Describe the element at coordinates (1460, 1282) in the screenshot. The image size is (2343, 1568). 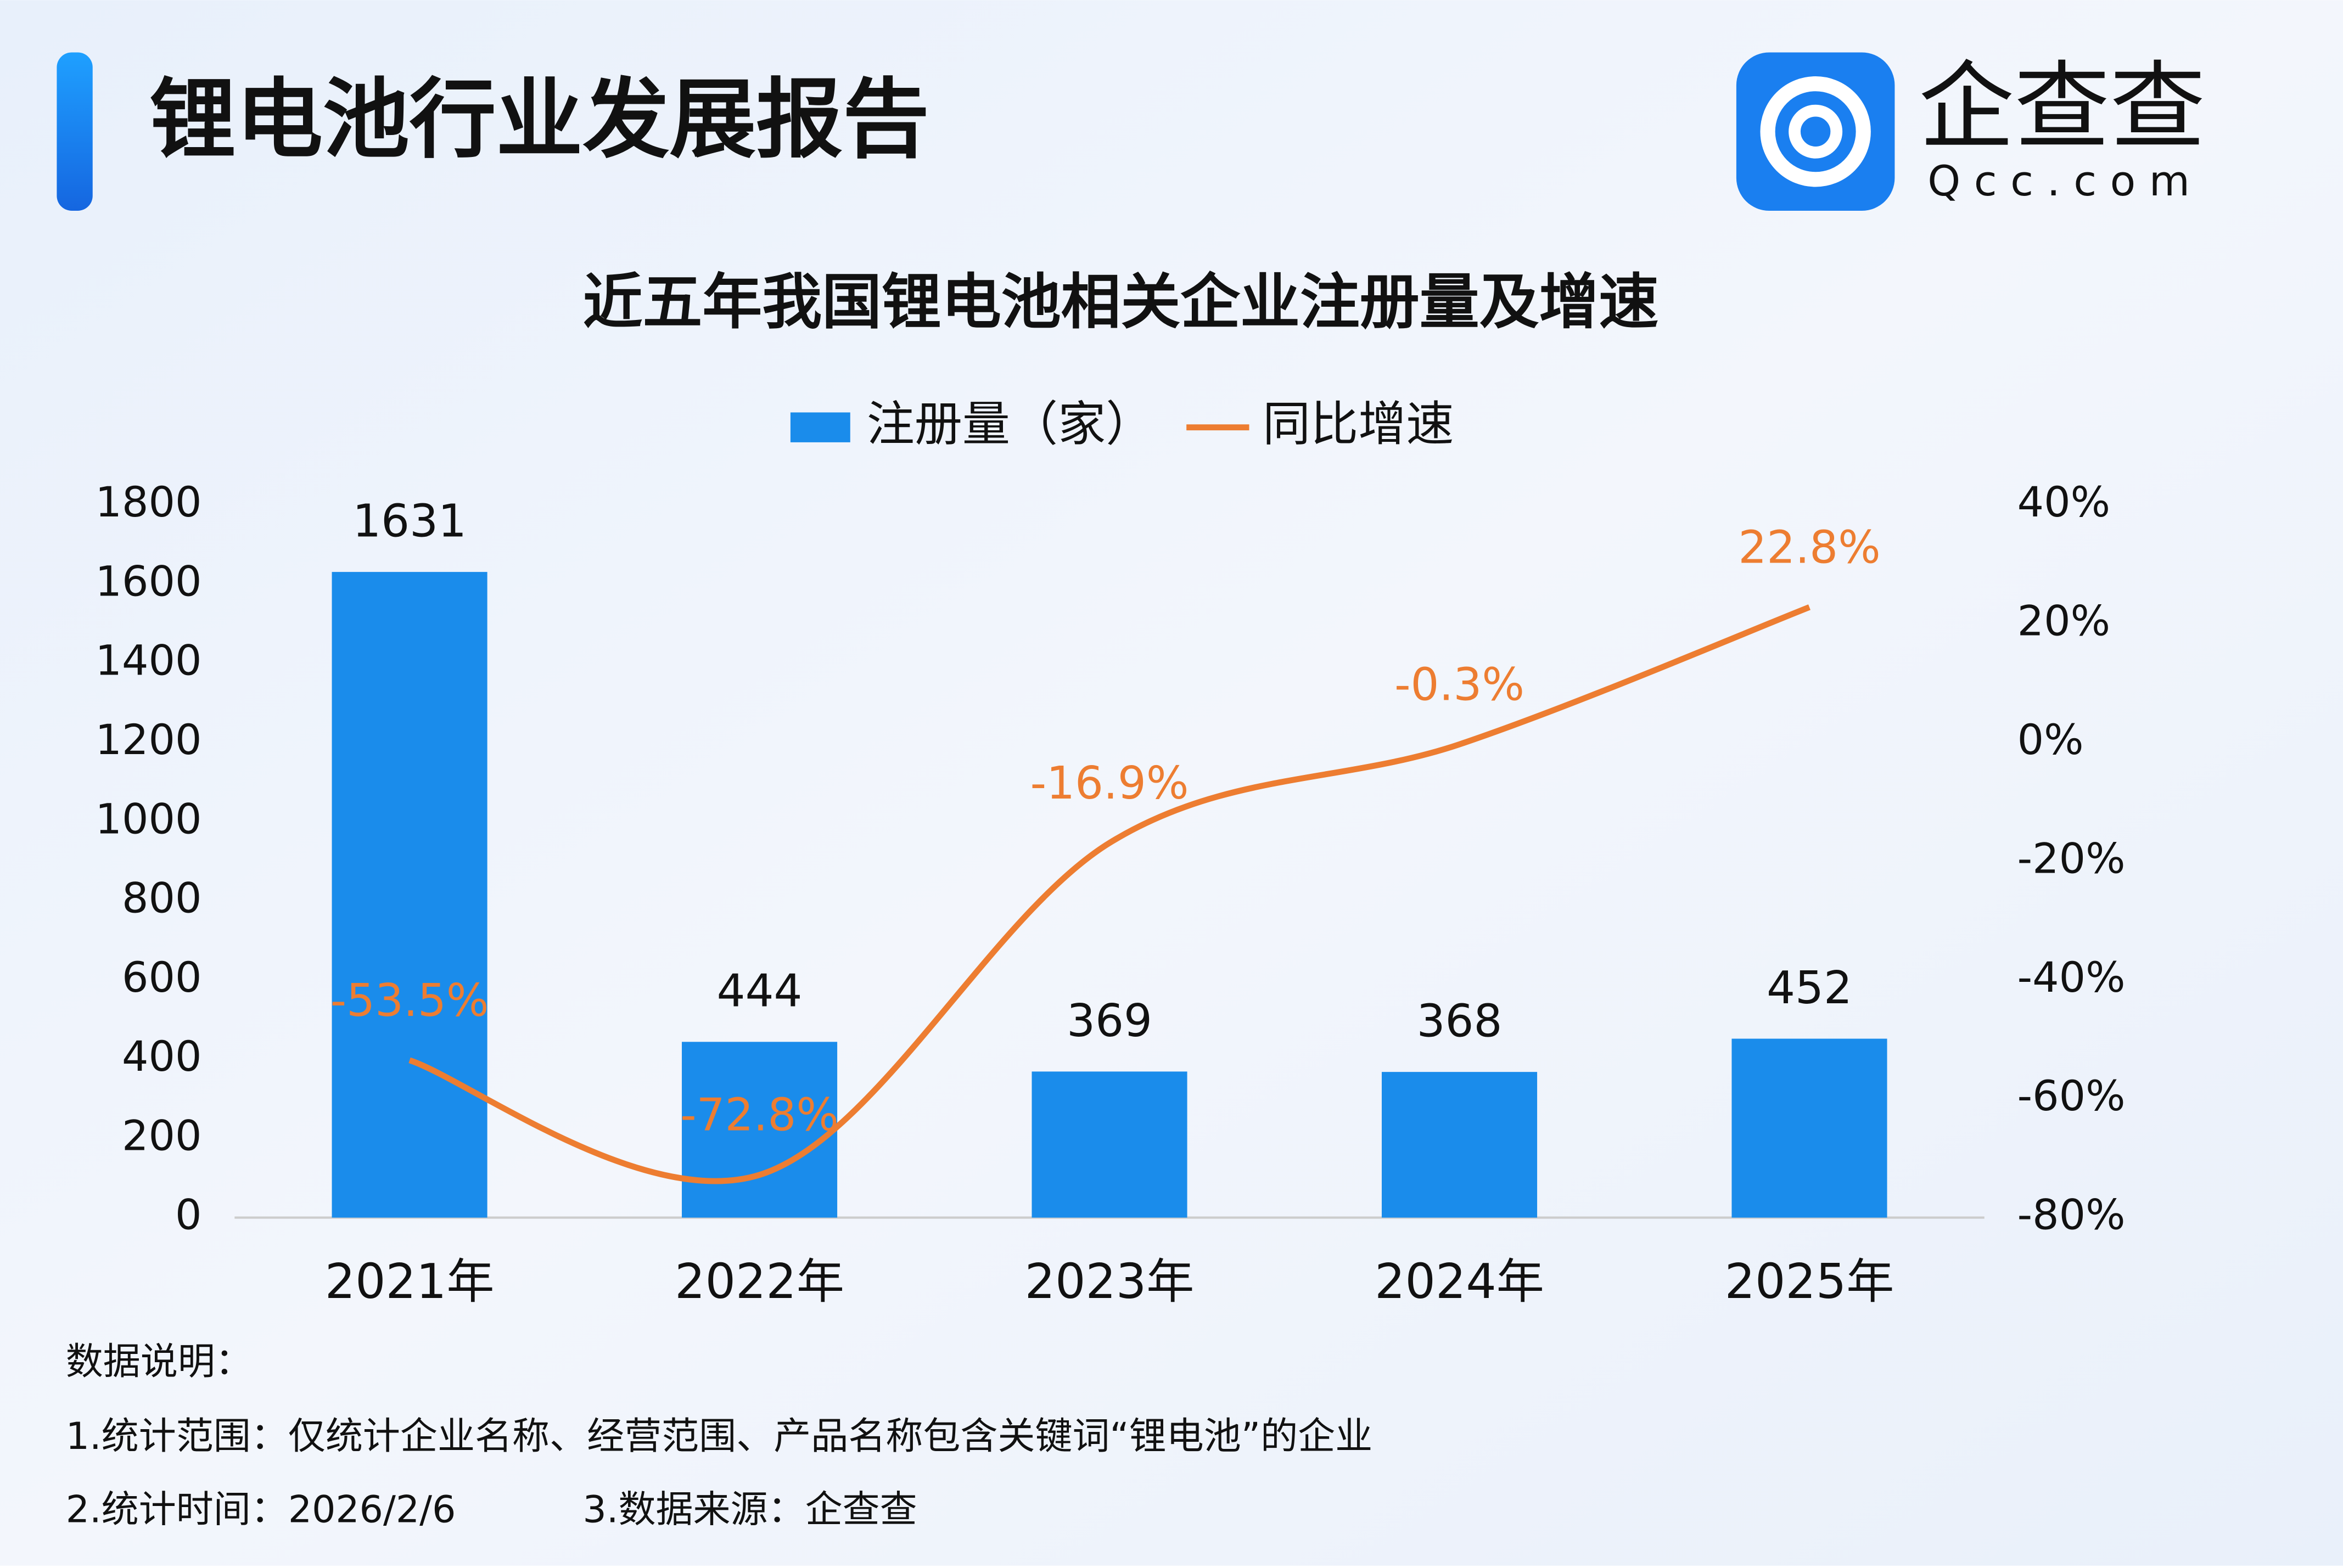
I see `x-tick-label: 2024年` at that location.